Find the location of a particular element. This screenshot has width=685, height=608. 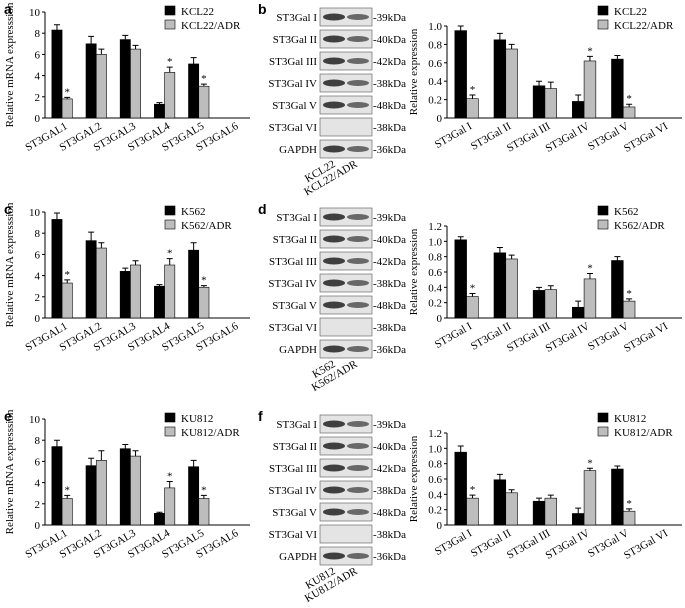

y-tick-label: 8 is located at coordinates (38, 234).